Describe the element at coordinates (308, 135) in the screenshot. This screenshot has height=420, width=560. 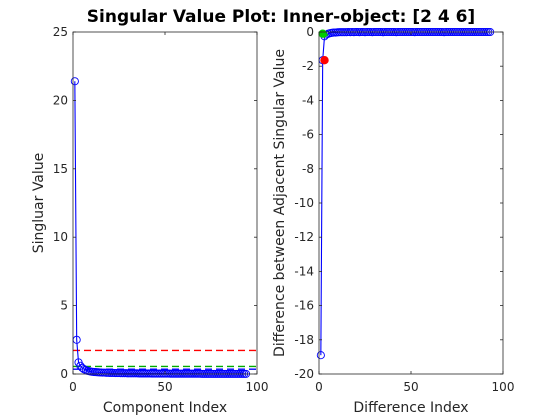
I see `y-tick-label: -6` at that location.